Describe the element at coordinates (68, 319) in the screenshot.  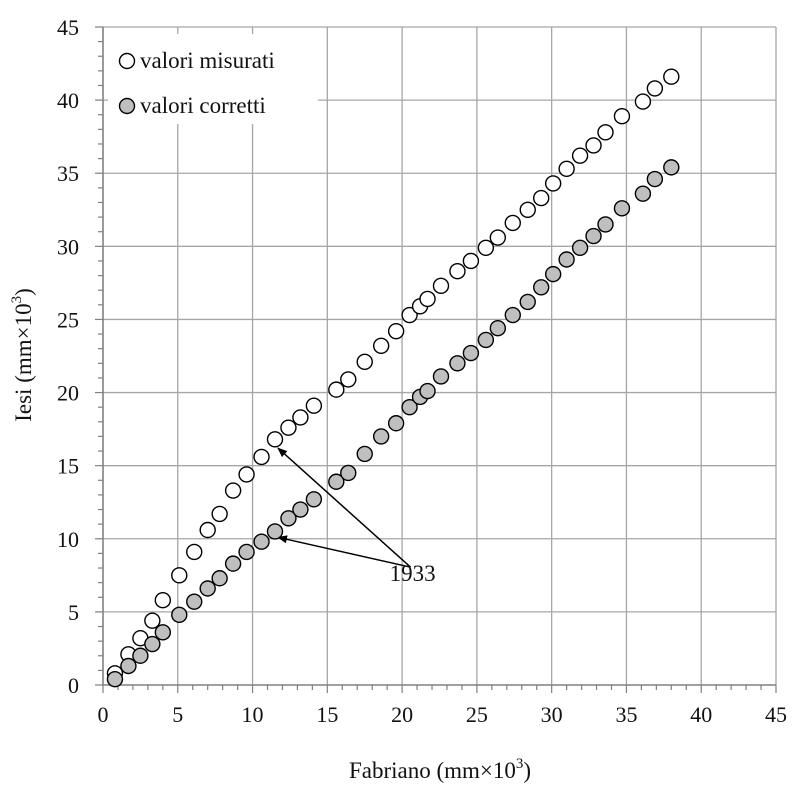
I see `y-tick-label: 25` at that location.